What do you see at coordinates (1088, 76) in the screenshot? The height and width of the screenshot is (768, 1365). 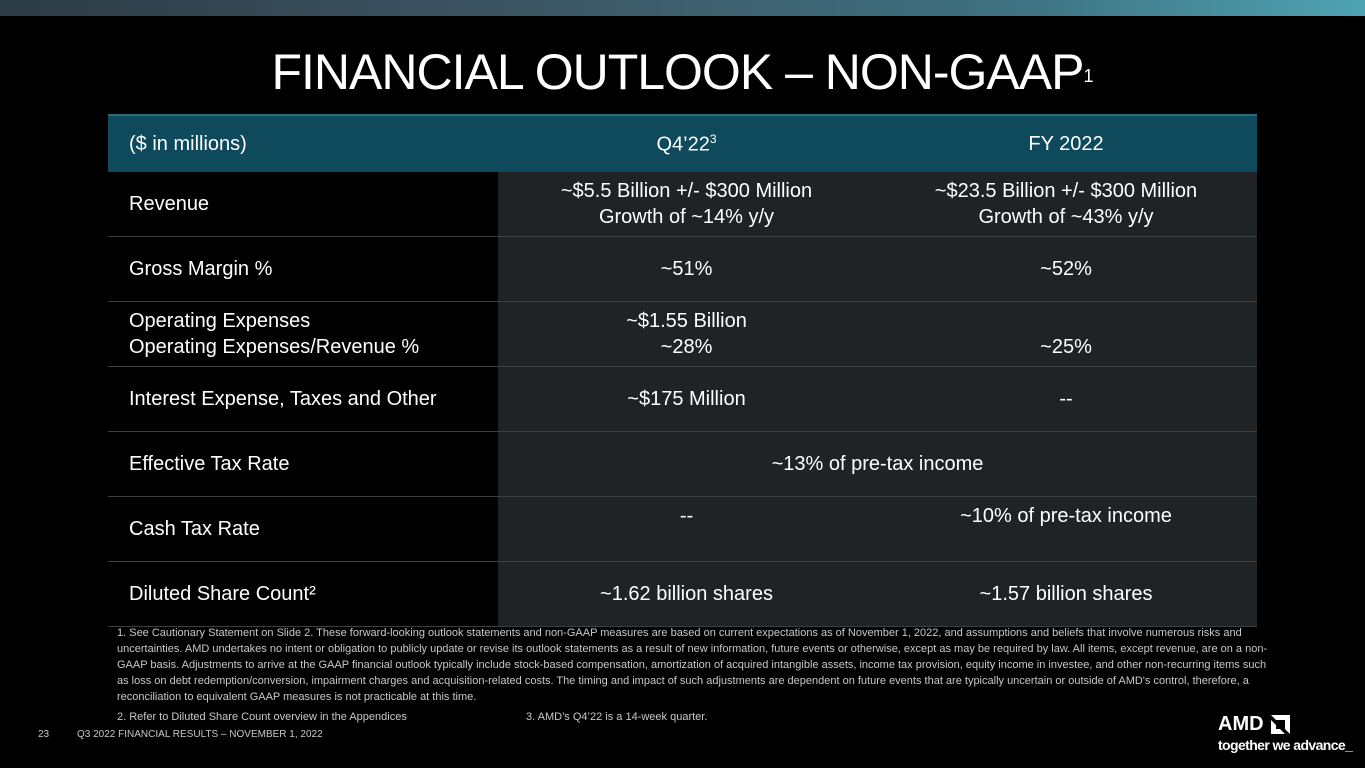 I see `title-footnote-marker: 1` at bounding box center [1088, 76].